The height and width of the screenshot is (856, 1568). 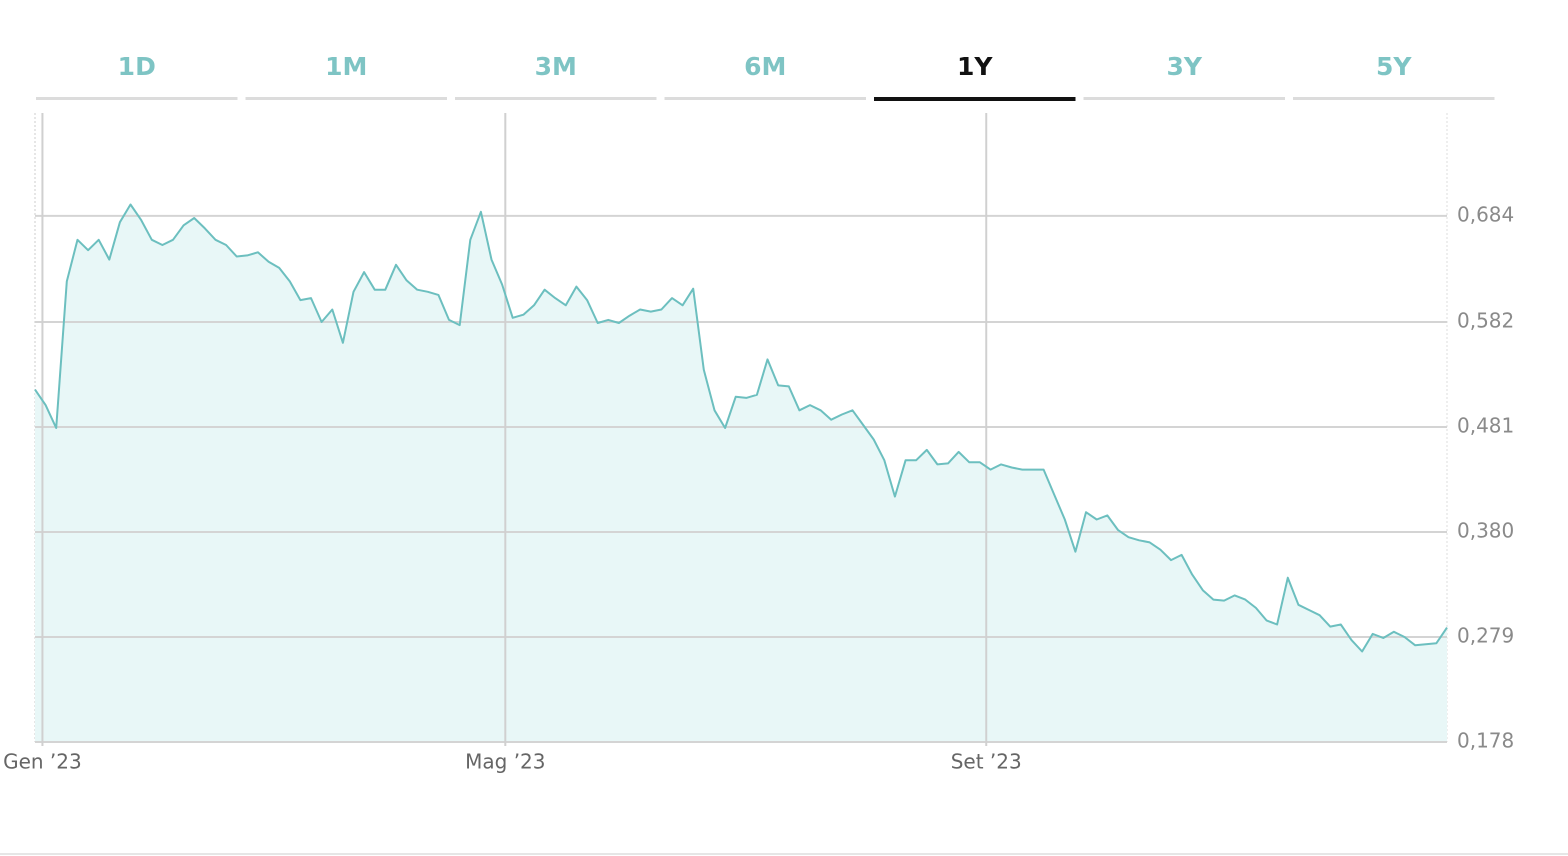 What do you see at coordinates (505, 762) in the screenshot?
I see `x-tick-label: Mag ’23` at bounding box center [505, 762].